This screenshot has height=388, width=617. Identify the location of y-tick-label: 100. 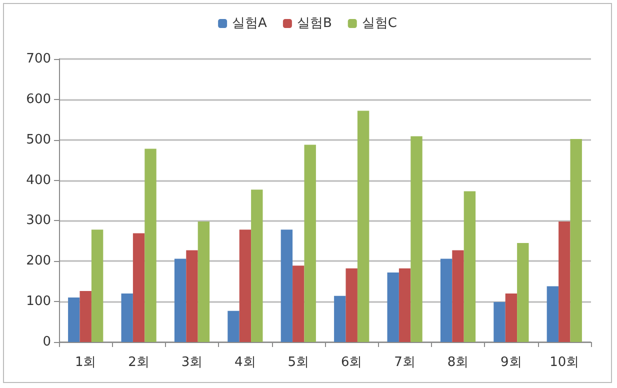
(38, 302).